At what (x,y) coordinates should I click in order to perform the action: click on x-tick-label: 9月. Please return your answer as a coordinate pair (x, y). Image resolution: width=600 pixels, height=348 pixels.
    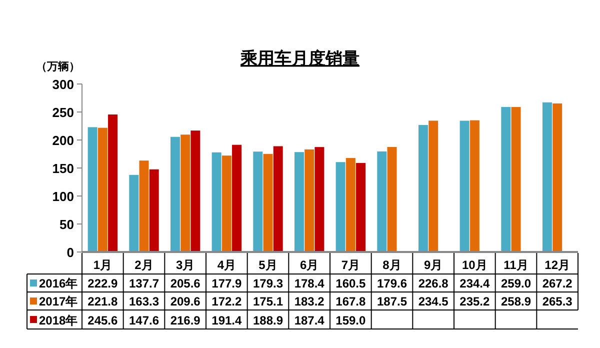
    Looking at the image, I should click on (433, 265).